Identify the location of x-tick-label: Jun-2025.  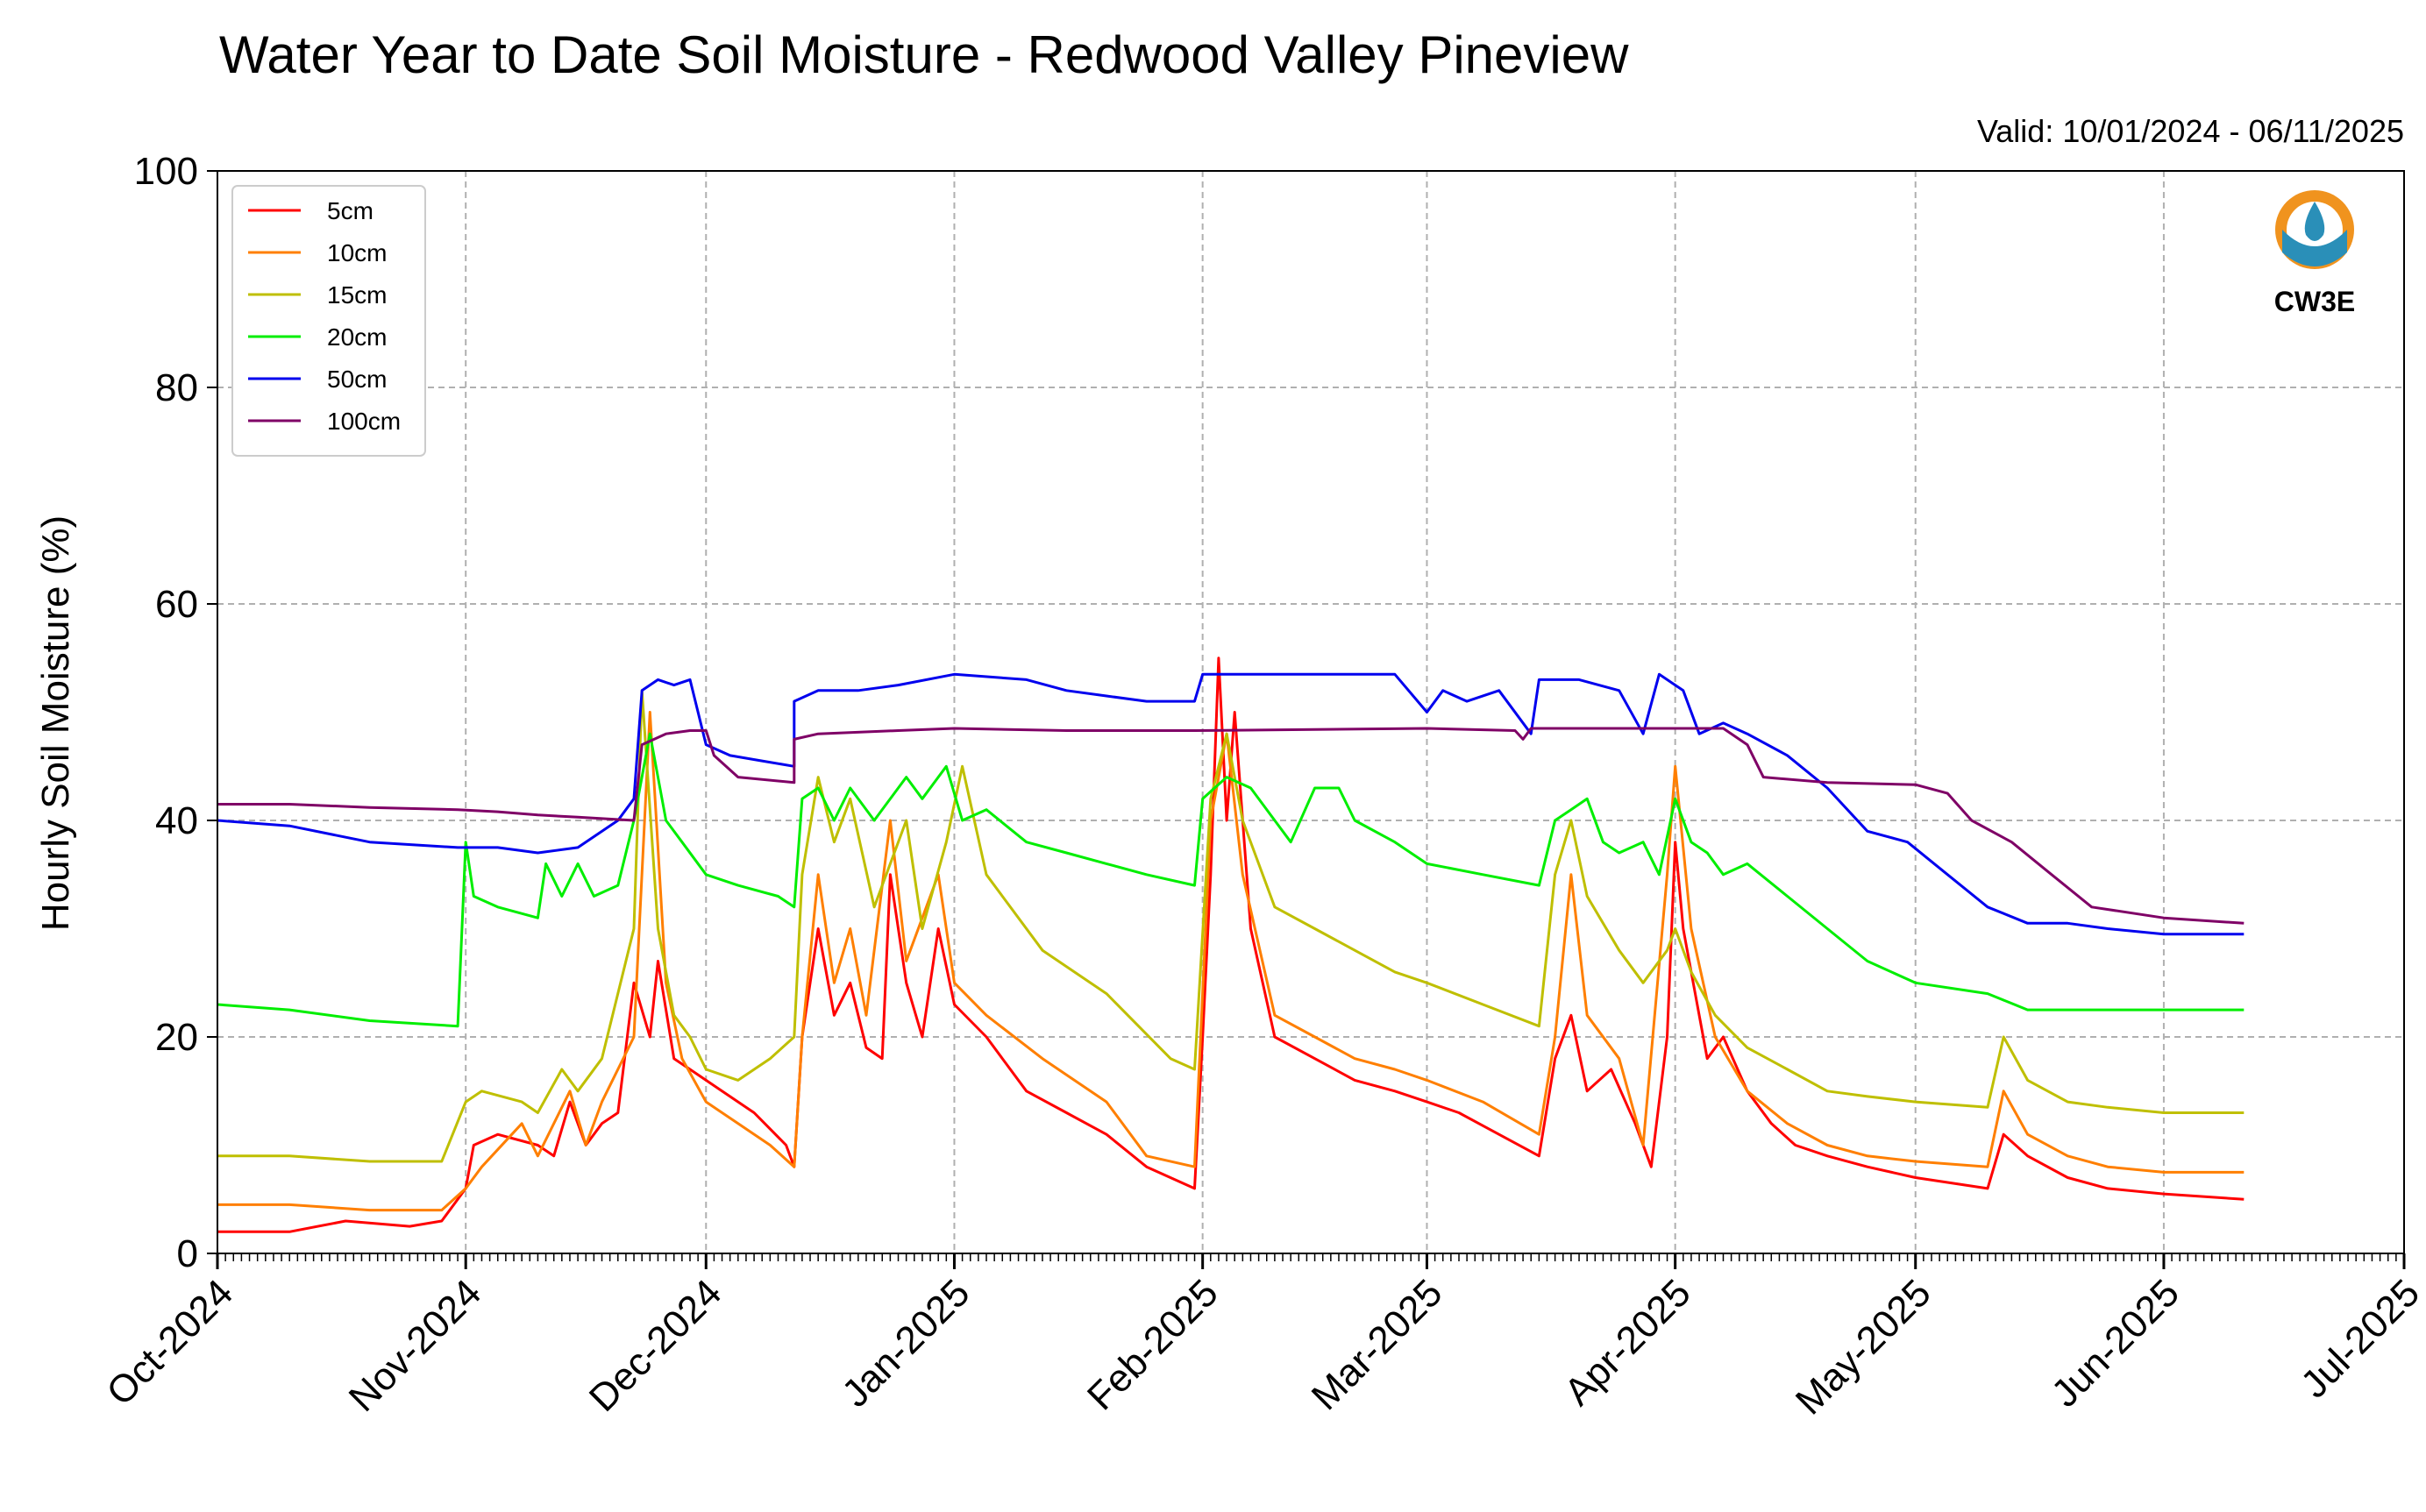
(2116, 1343).